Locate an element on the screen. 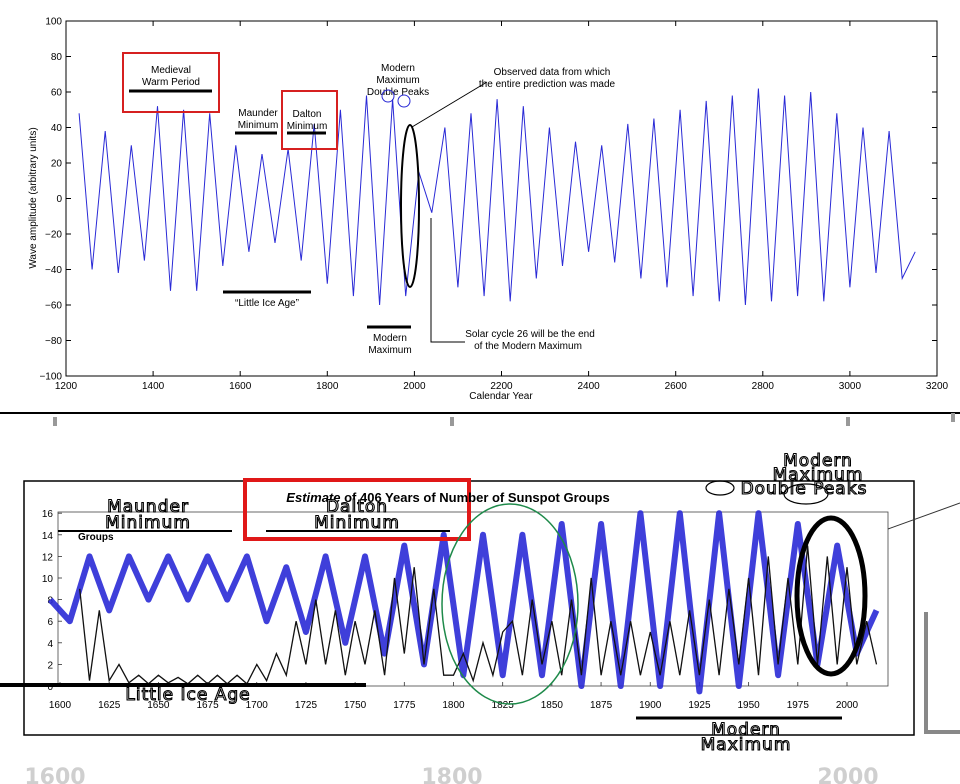 The width and height of the screenshot is (960, 784). observed-pointer-bottom is located at coordinates (923, 516).